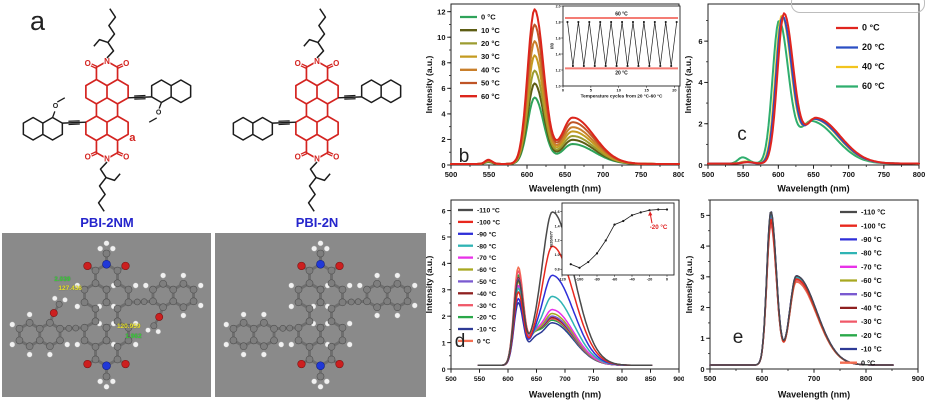  What do you see at coordinates (860, 57) in the screenshot?
I see `legend: 0 °C 20 °C 40 °C 60 °C` at bounding box center [860, 57].